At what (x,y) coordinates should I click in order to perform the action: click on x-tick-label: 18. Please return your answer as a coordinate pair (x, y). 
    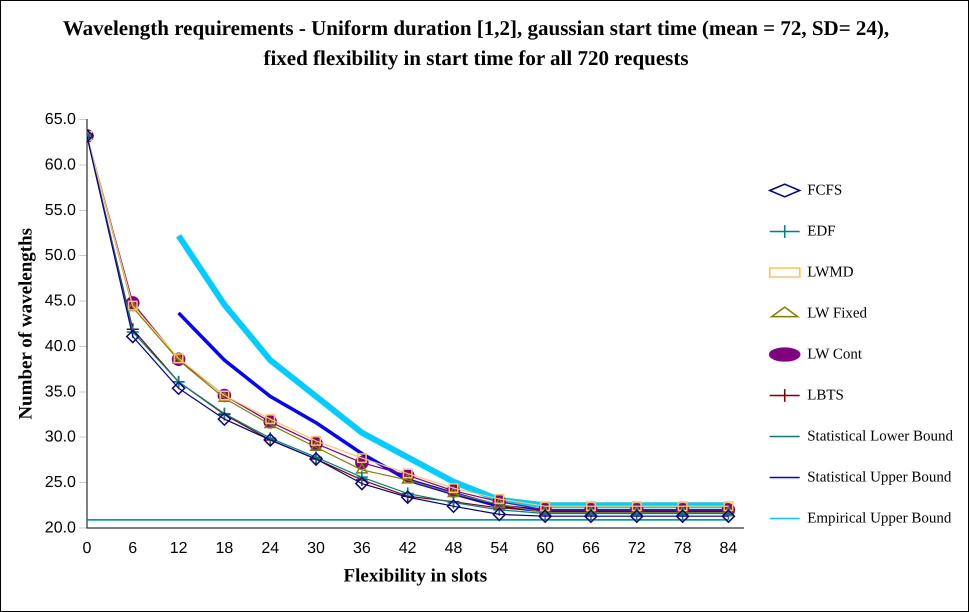
    Looking at the image, I should click on (225, 549).